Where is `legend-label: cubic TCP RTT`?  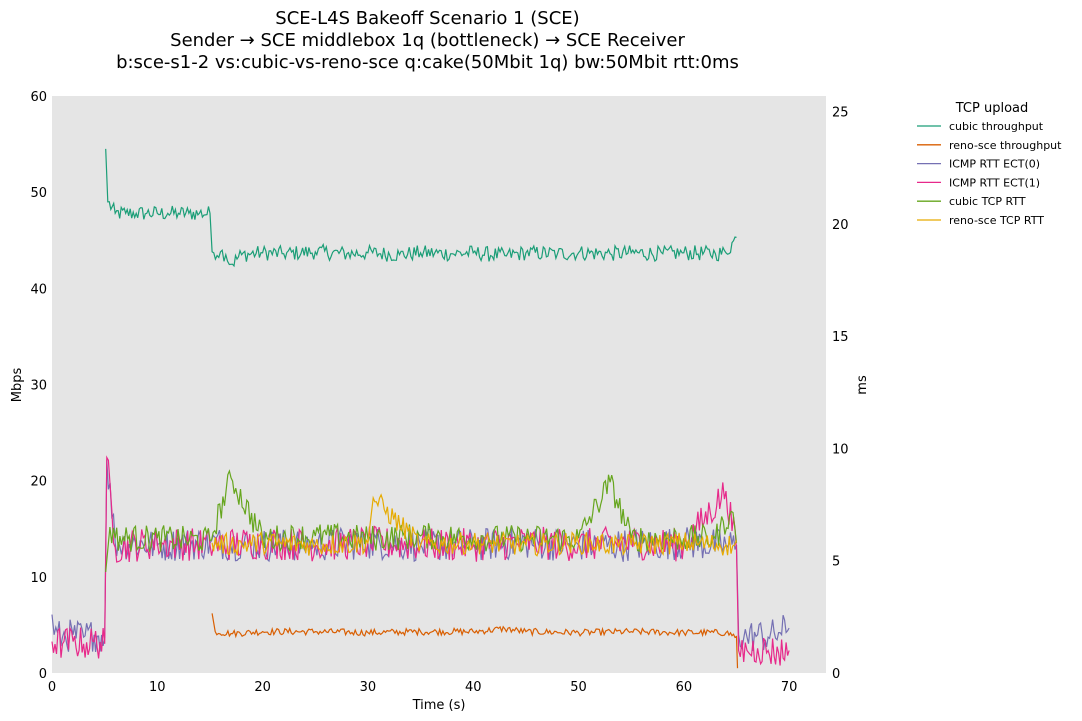 legend-label: cubic TCP RTT is located at coordinates (987, 201).